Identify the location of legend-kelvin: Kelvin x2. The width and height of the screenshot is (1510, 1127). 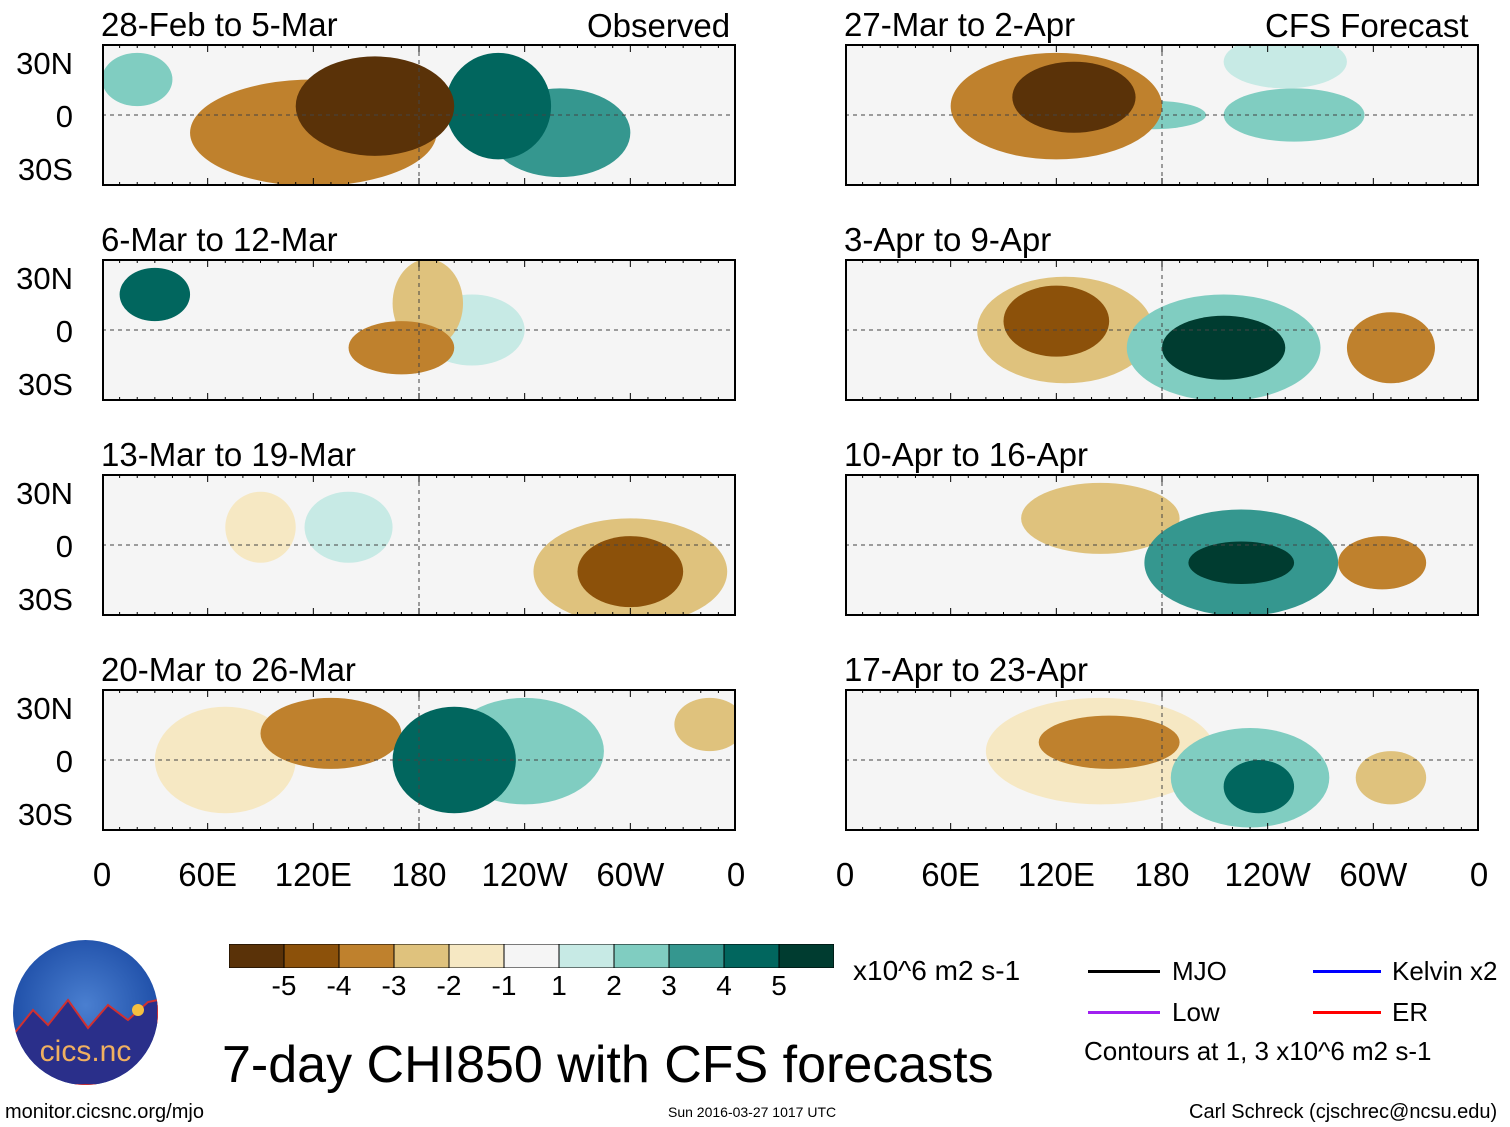
(1445, 971).